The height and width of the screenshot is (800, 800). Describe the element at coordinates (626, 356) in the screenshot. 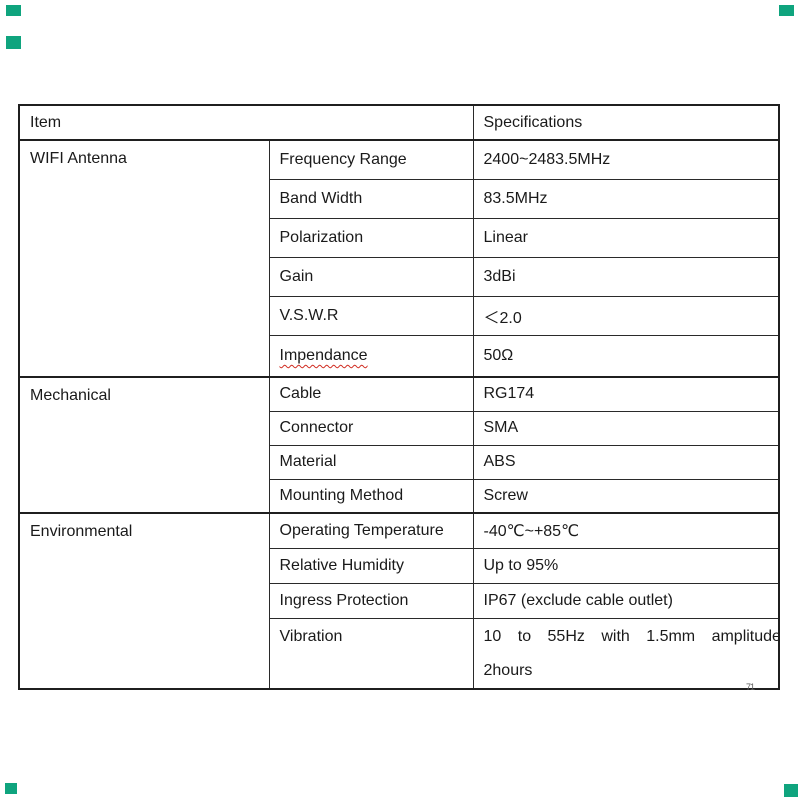

I see `value-cell: 50Ω` at that location.